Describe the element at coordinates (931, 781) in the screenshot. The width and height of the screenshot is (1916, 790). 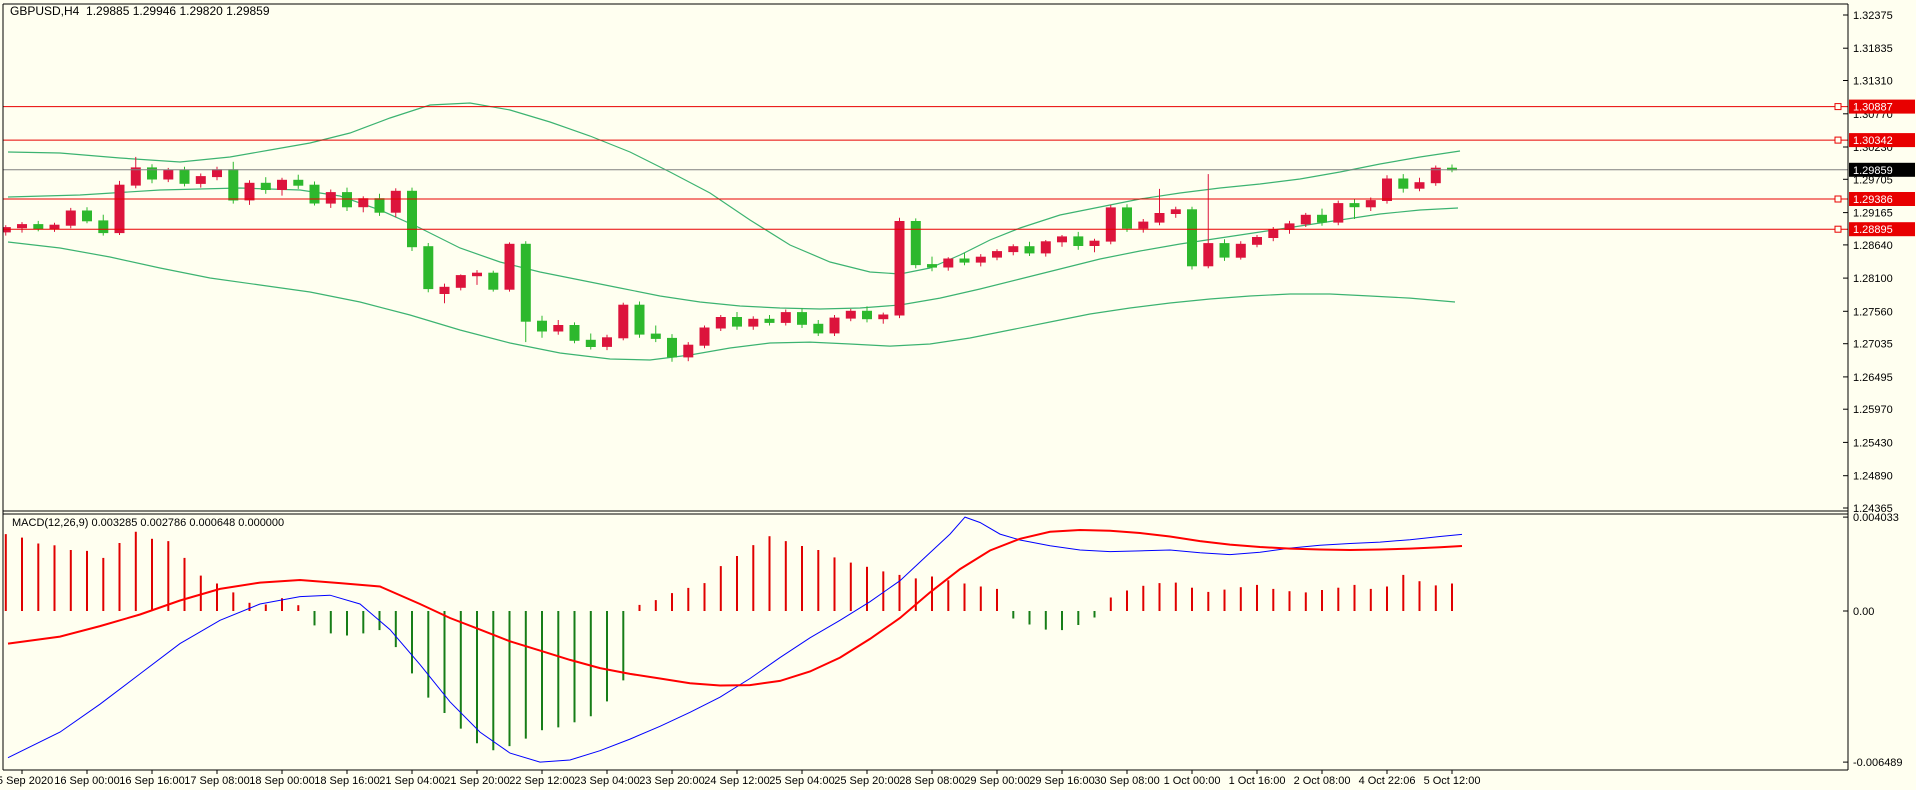
I see `time-axis-label: 28 Sep 08:00` at that location.